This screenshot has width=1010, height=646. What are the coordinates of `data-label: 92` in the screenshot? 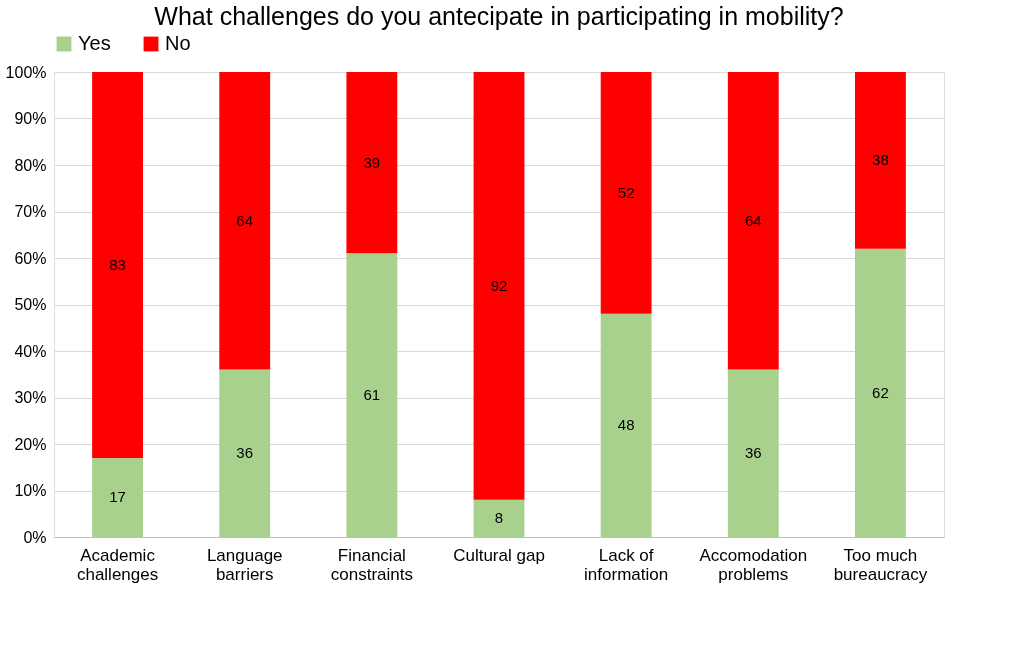 It's located at (499, 285).